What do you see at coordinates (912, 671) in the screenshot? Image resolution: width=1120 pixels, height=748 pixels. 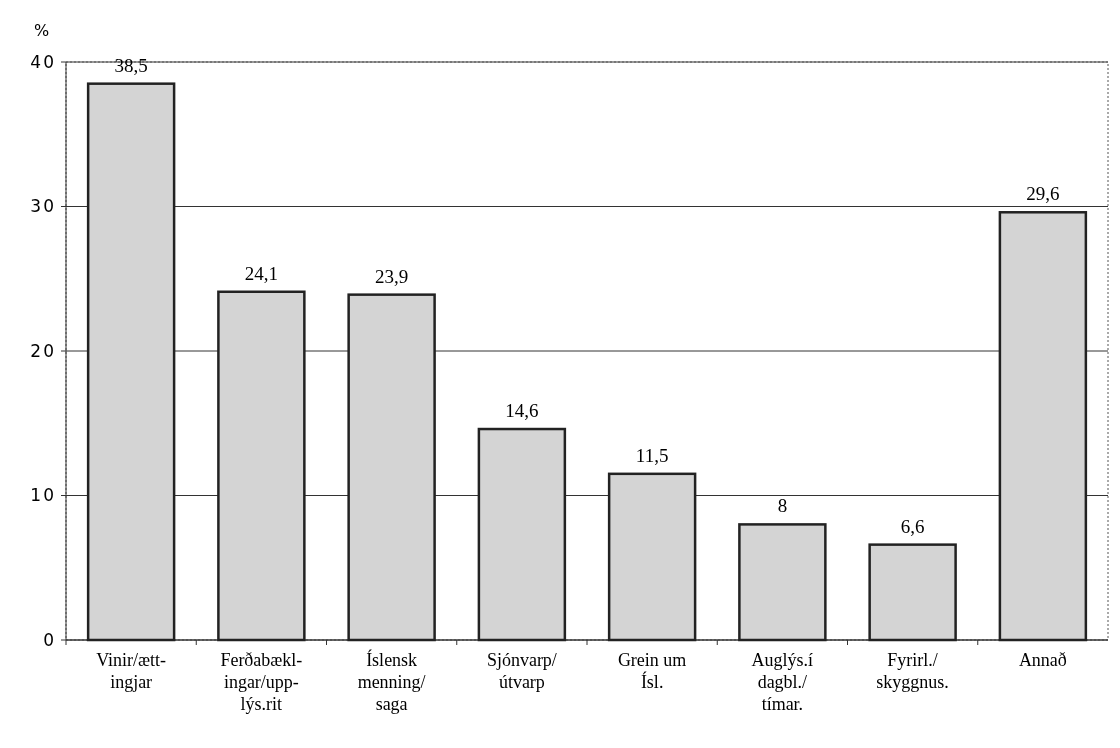 I see `x-tick-label: Fyrirl./ skyggnus.` at bounding box center [912, 671].